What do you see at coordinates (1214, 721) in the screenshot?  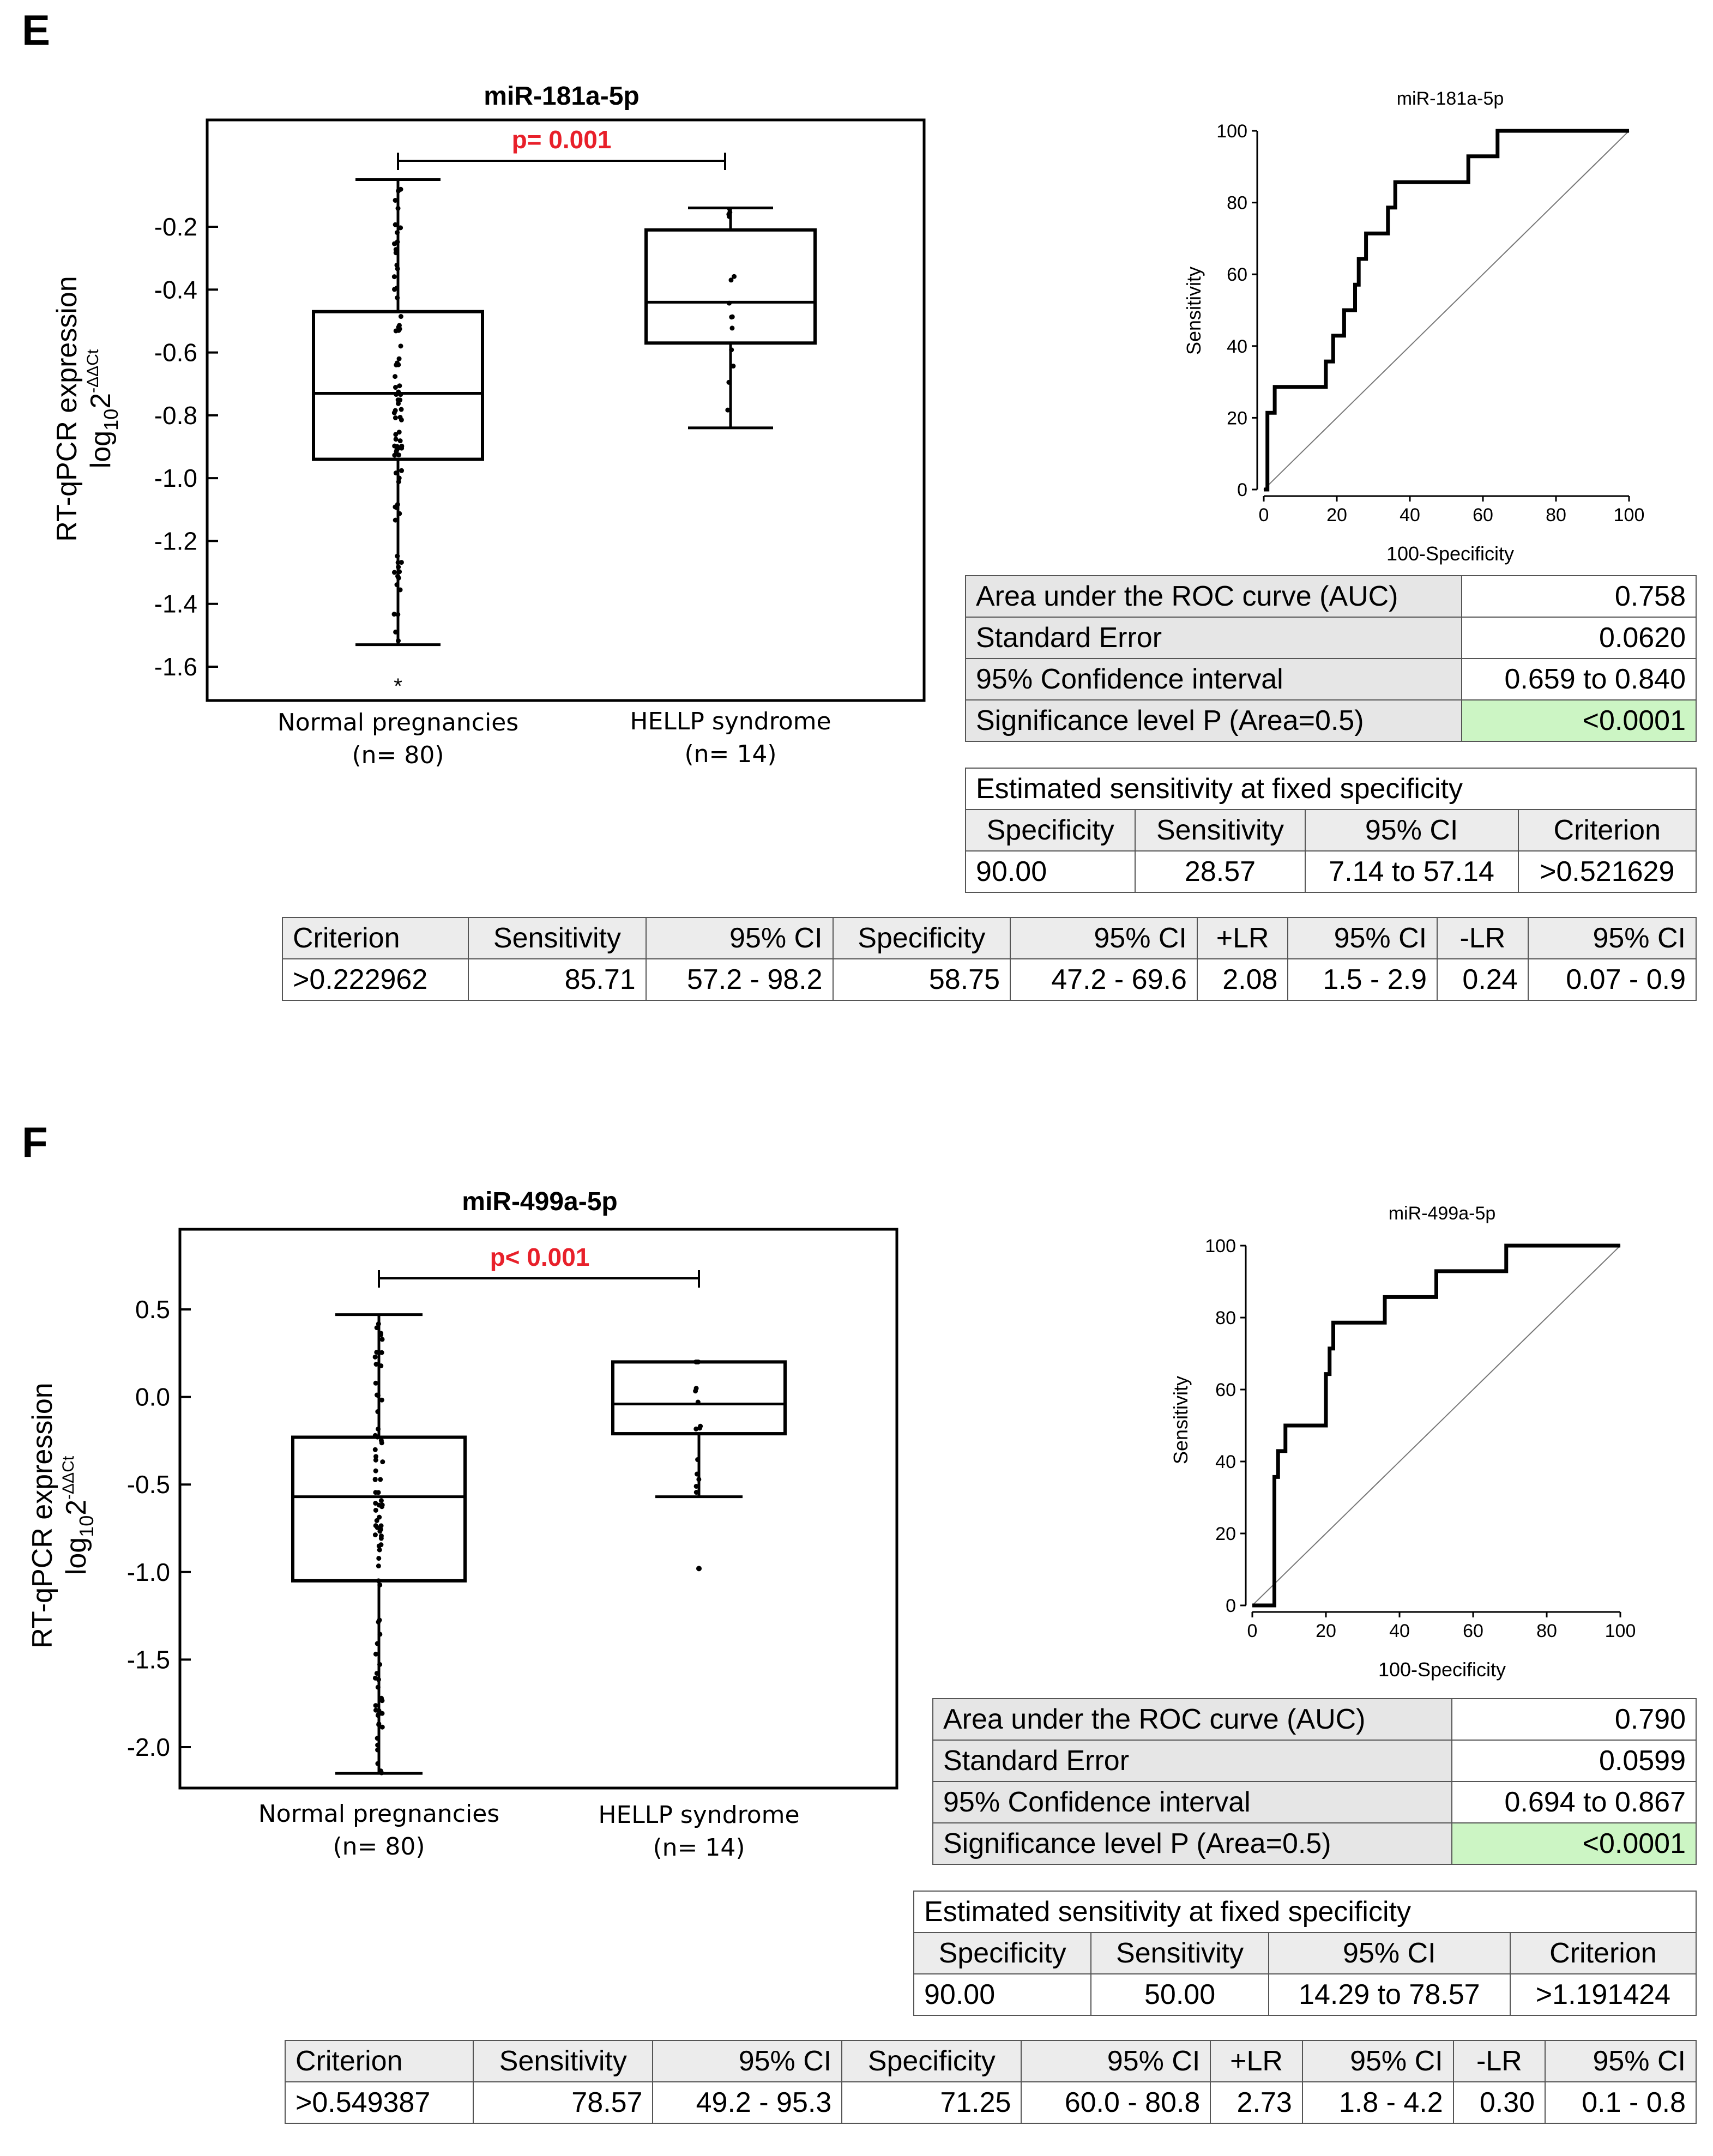 I see `p-label: Significance level P (Area=0.5)` at bounding box center [1214, 721].